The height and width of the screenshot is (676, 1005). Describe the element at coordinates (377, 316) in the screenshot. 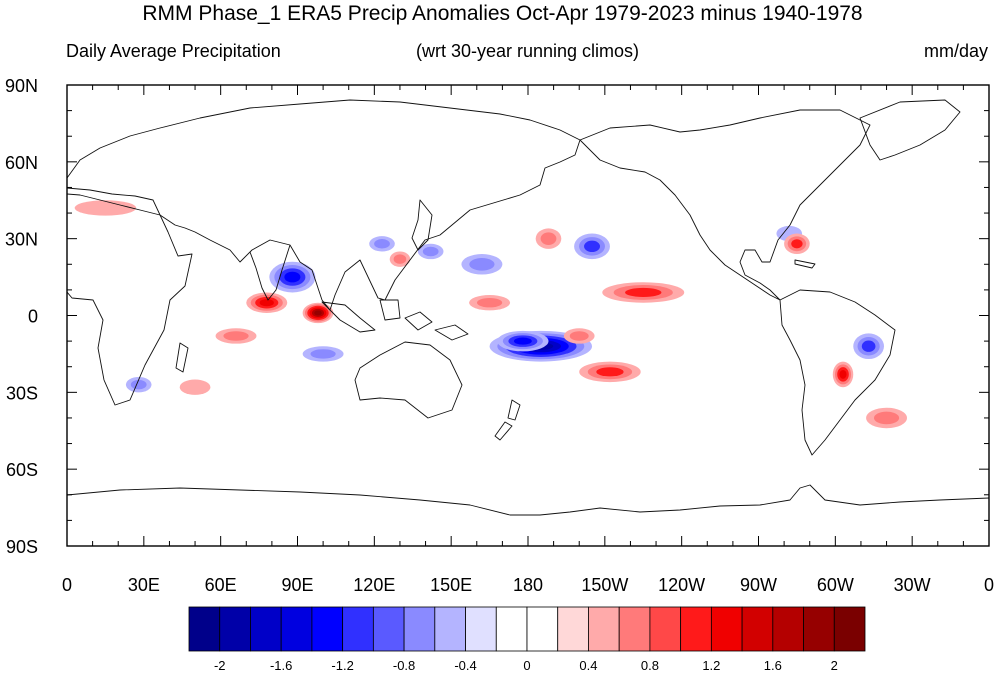

I see `coast-indonesia` at that location.